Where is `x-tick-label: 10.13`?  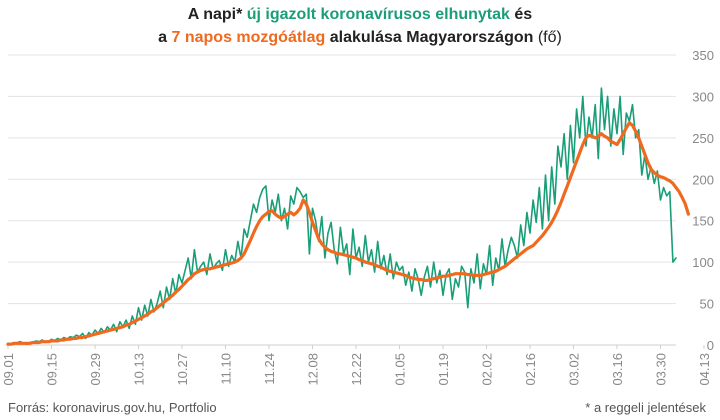 x-tick-label: 10.13 is located at coordinates (138, 369).